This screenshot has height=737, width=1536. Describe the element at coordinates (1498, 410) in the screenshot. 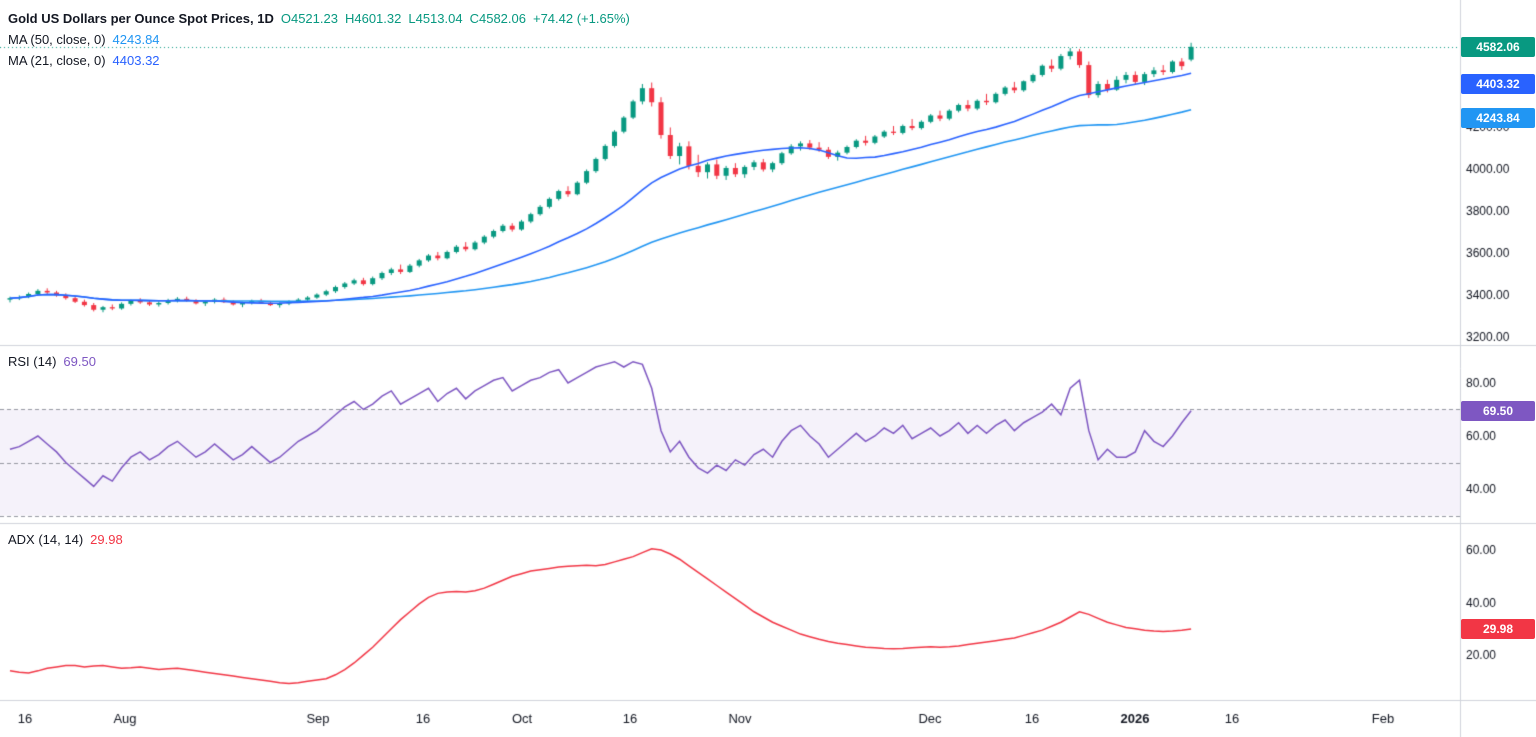

I see `rsi-badge: 69.50` at that location.